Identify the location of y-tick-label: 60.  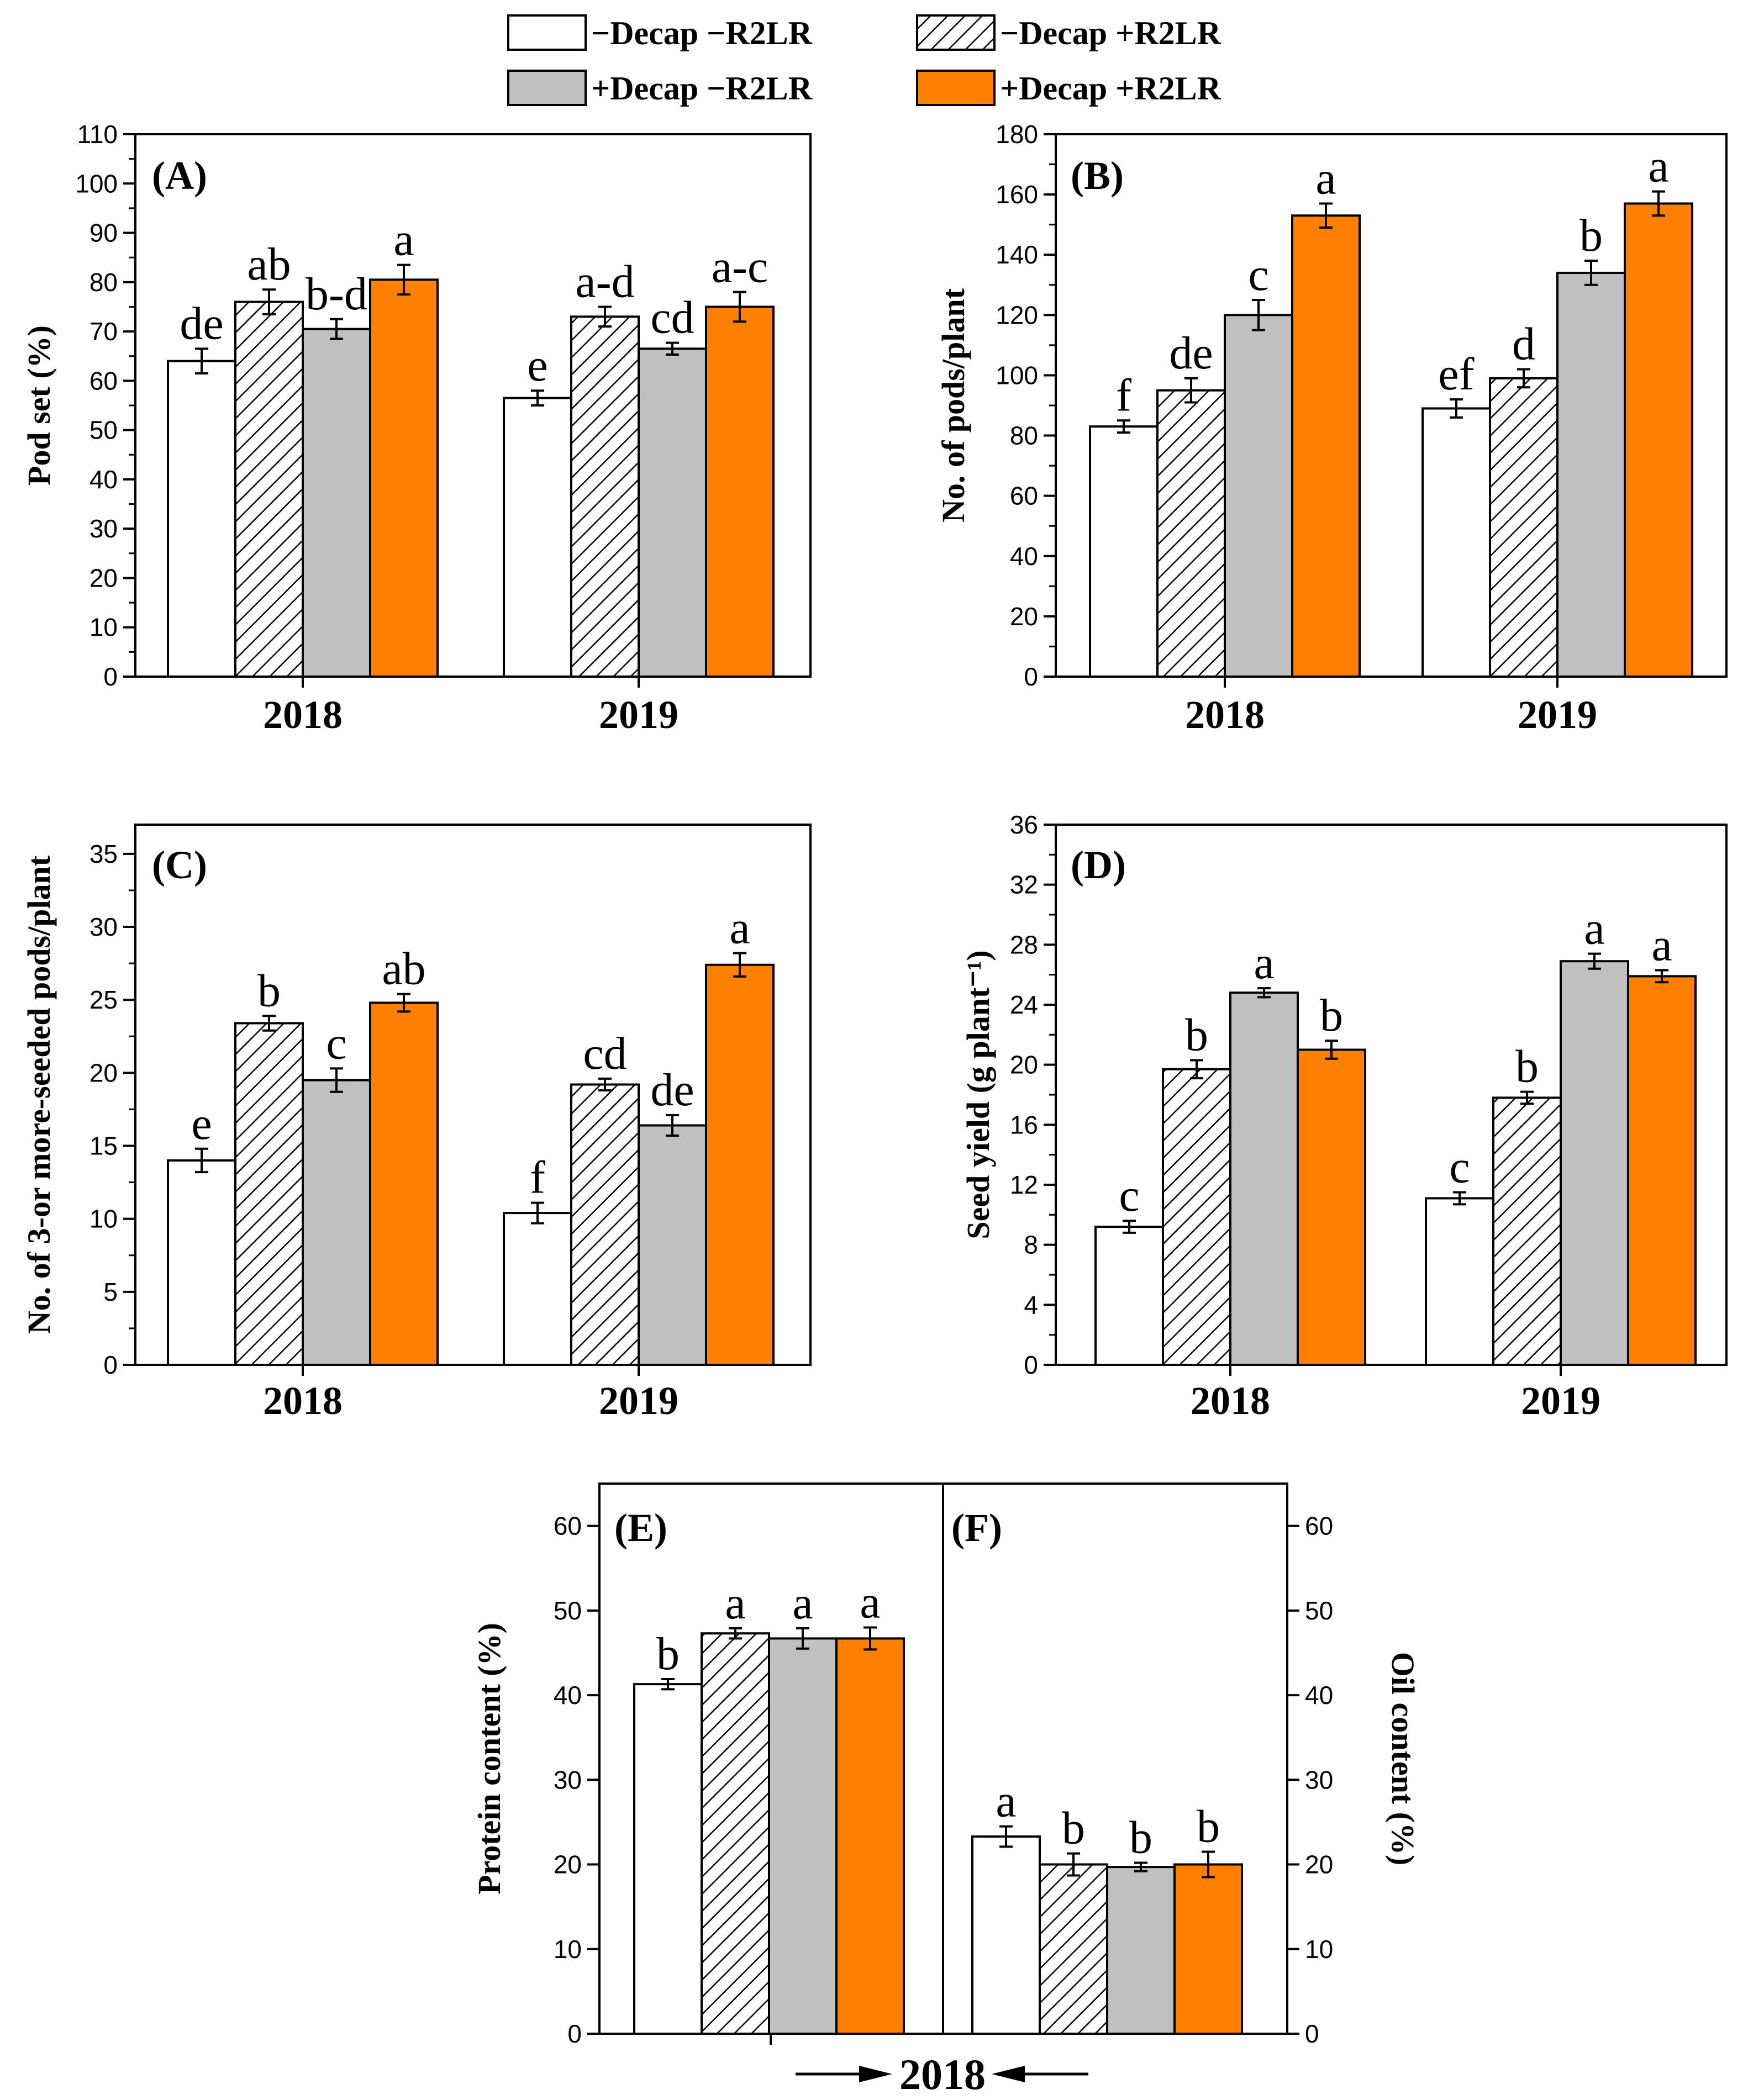
(103, 381).